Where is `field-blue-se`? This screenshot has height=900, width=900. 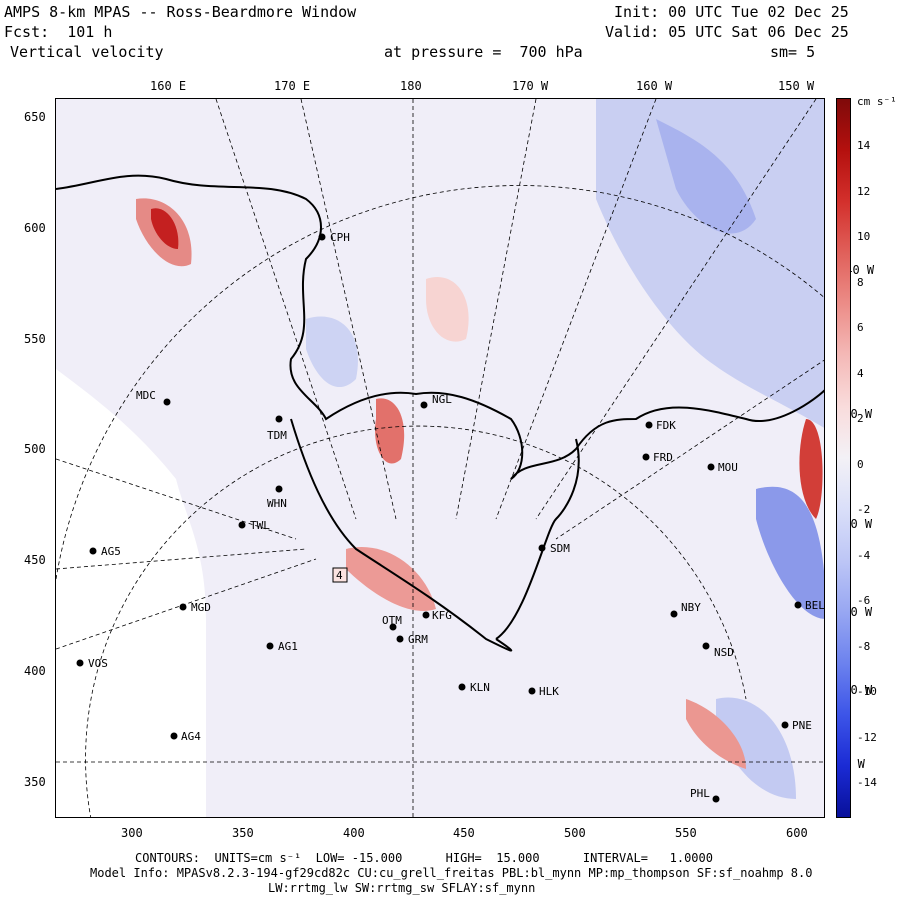 field-blue-se is located at coordinates (756, 748).